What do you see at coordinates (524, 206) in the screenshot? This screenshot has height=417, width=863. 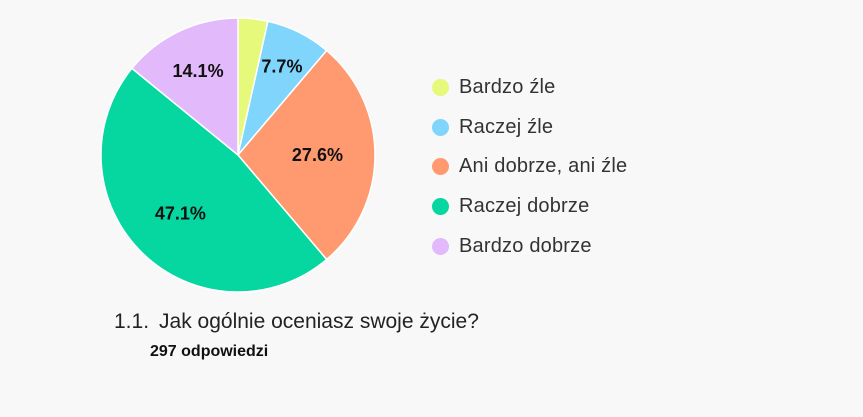 I see `legend-label: Raczej dobrze` at bounding box center [524, 206].